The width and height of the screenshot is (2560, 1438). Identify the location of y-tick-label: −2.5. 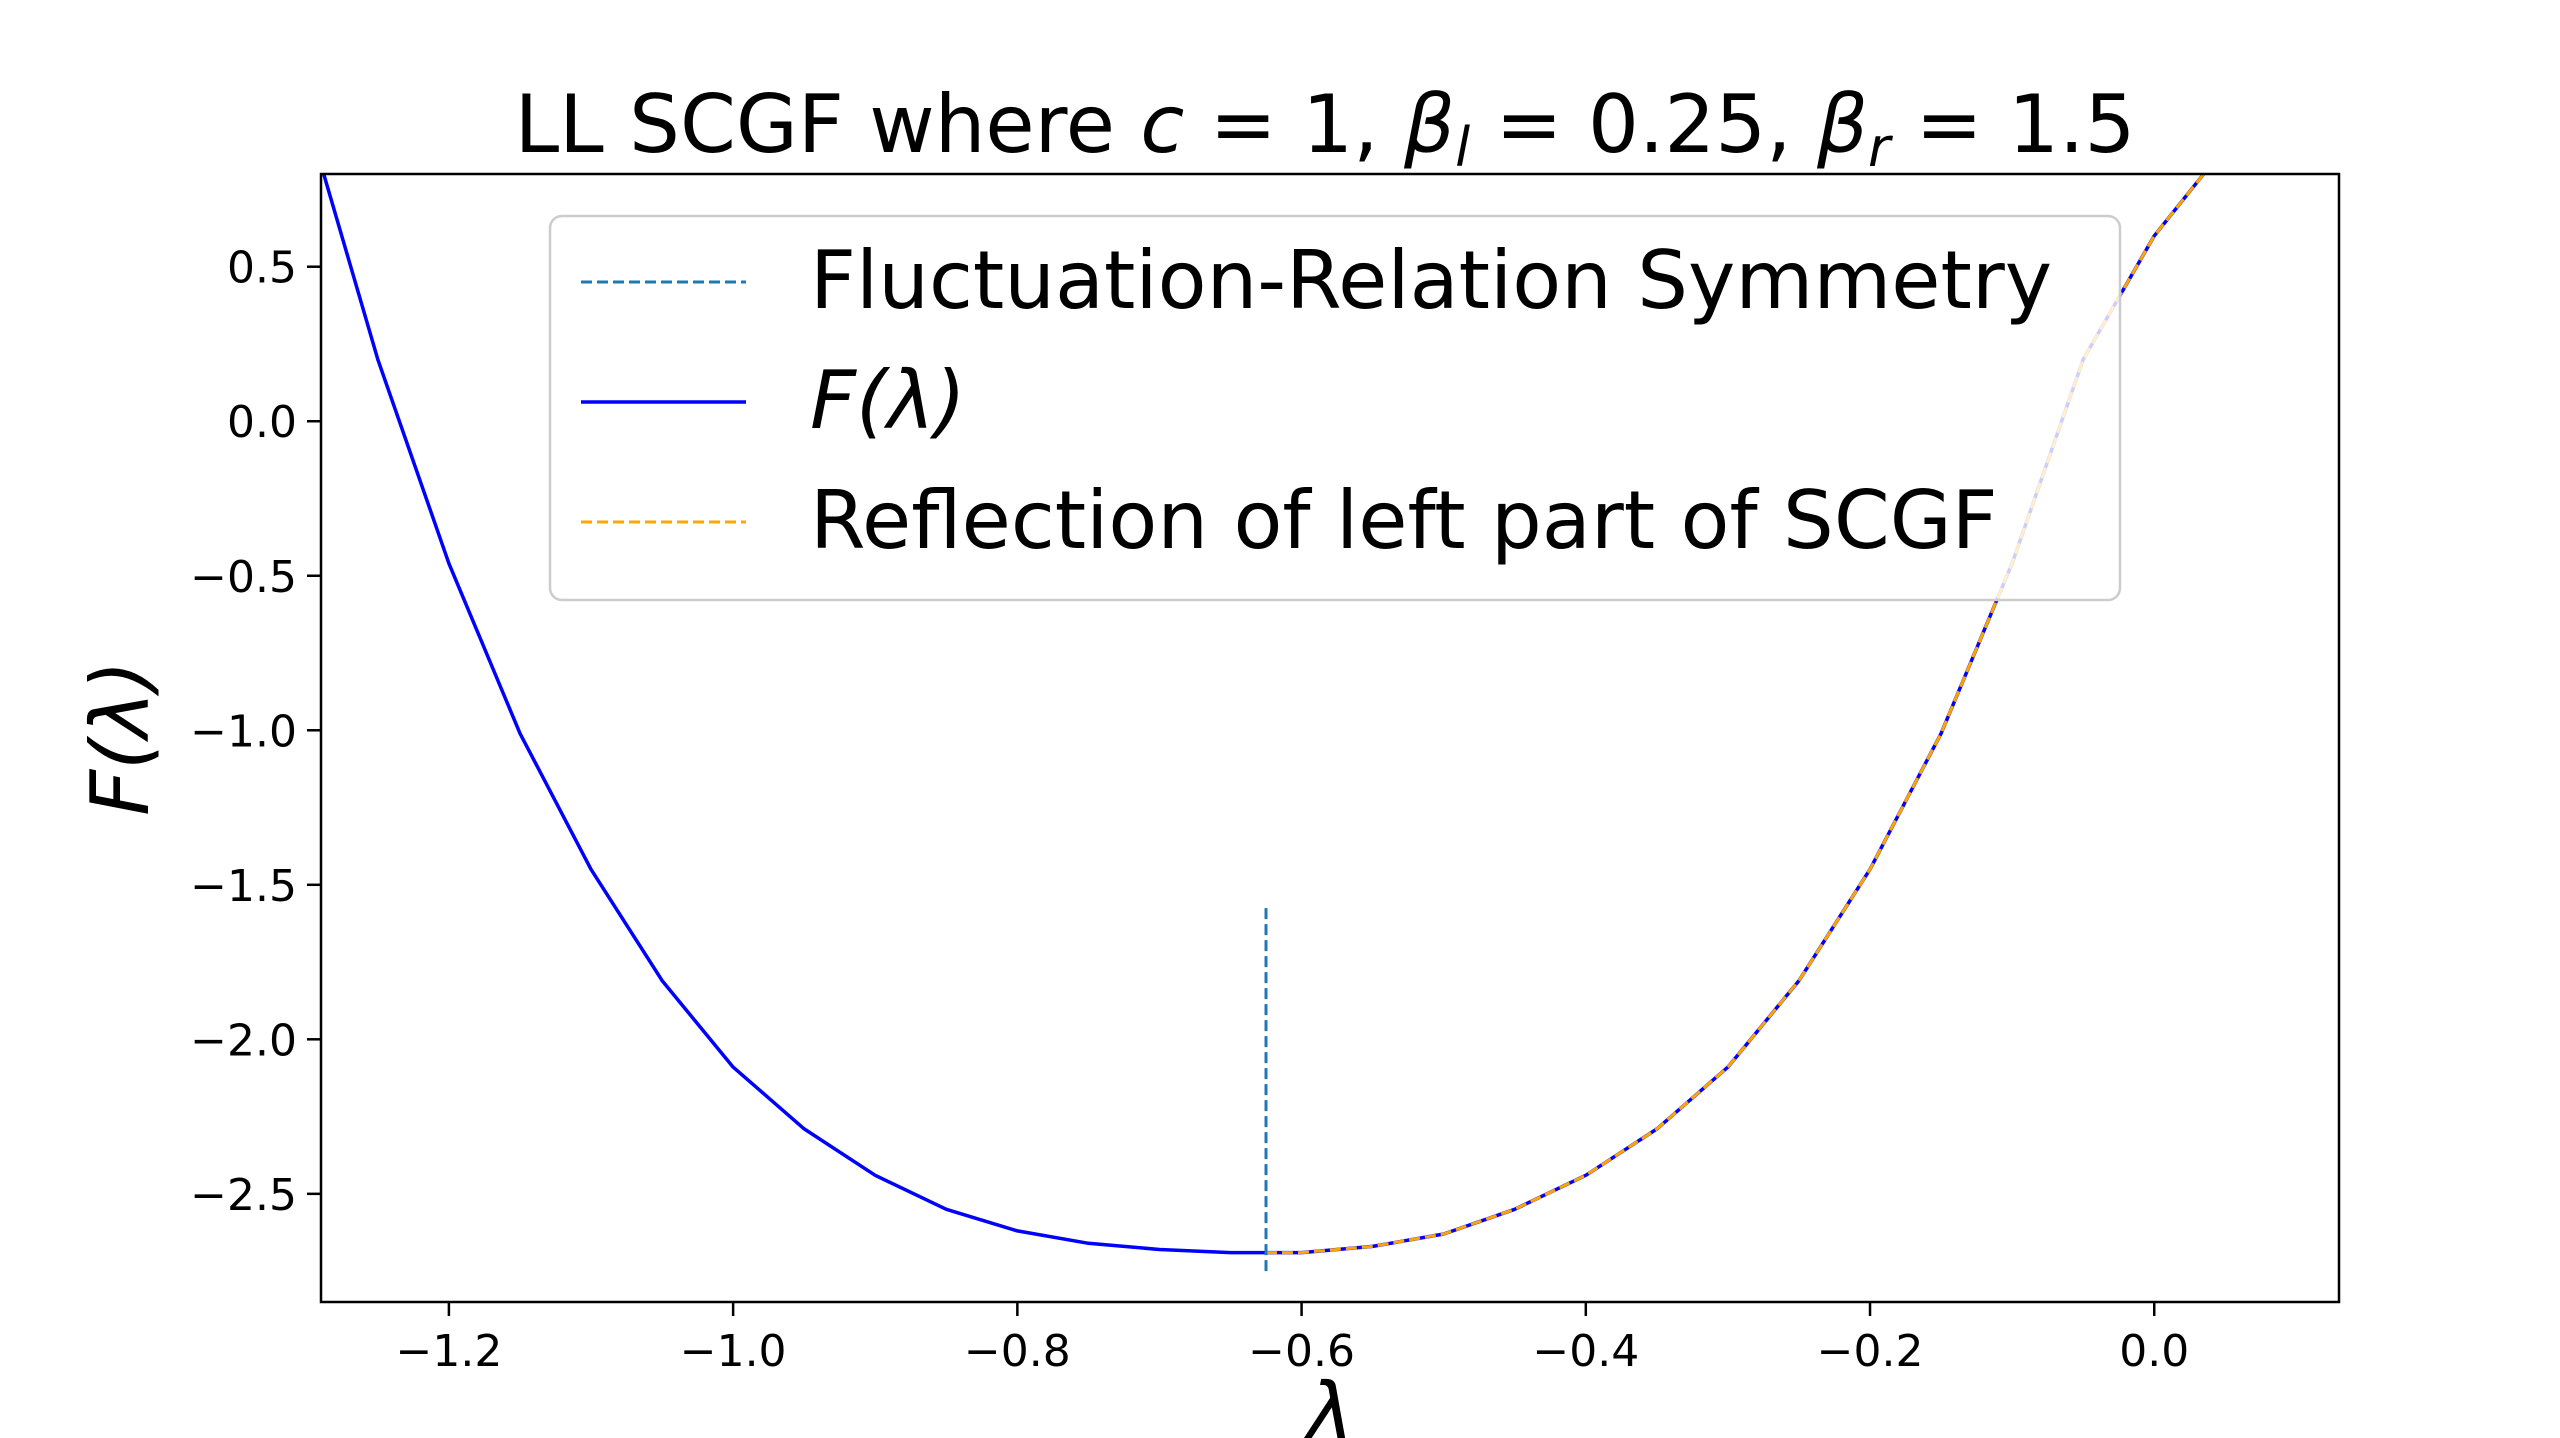
(243, 1195).